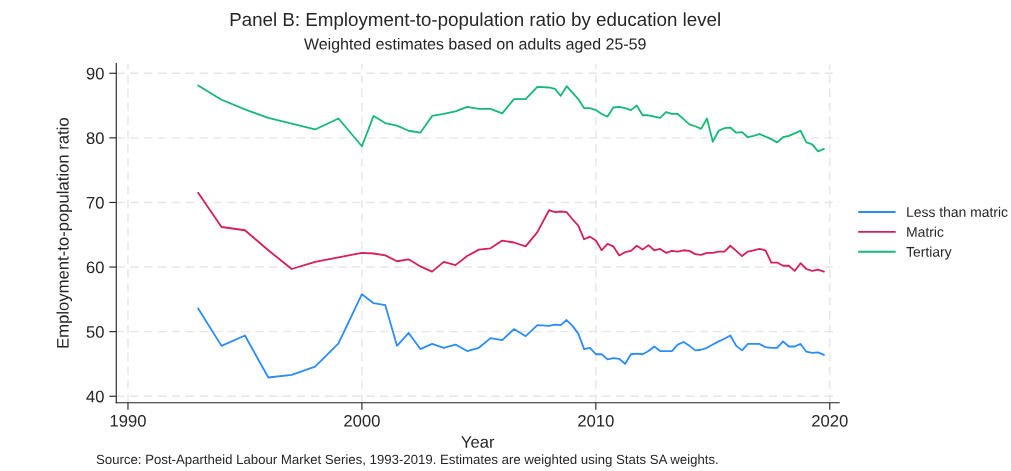 Image resolution: width=1011 pixels, height=471 pixels. What do you see at coordinates (957, 211) in the screenshot?
I see `legend-label: Less than matric` at bounding box center [957, 211].